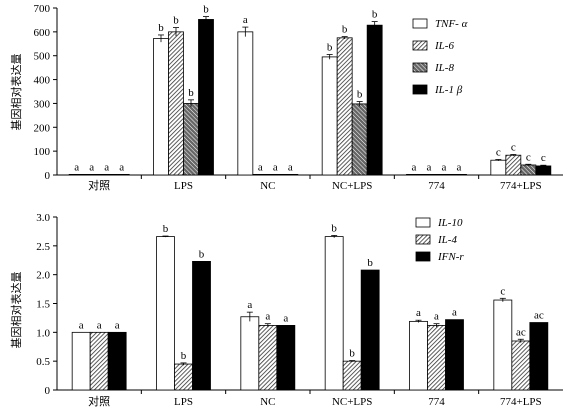 This screenshot has height=409, width=573. I want to click on top-y-tick-label: 400, so click(42, 81).